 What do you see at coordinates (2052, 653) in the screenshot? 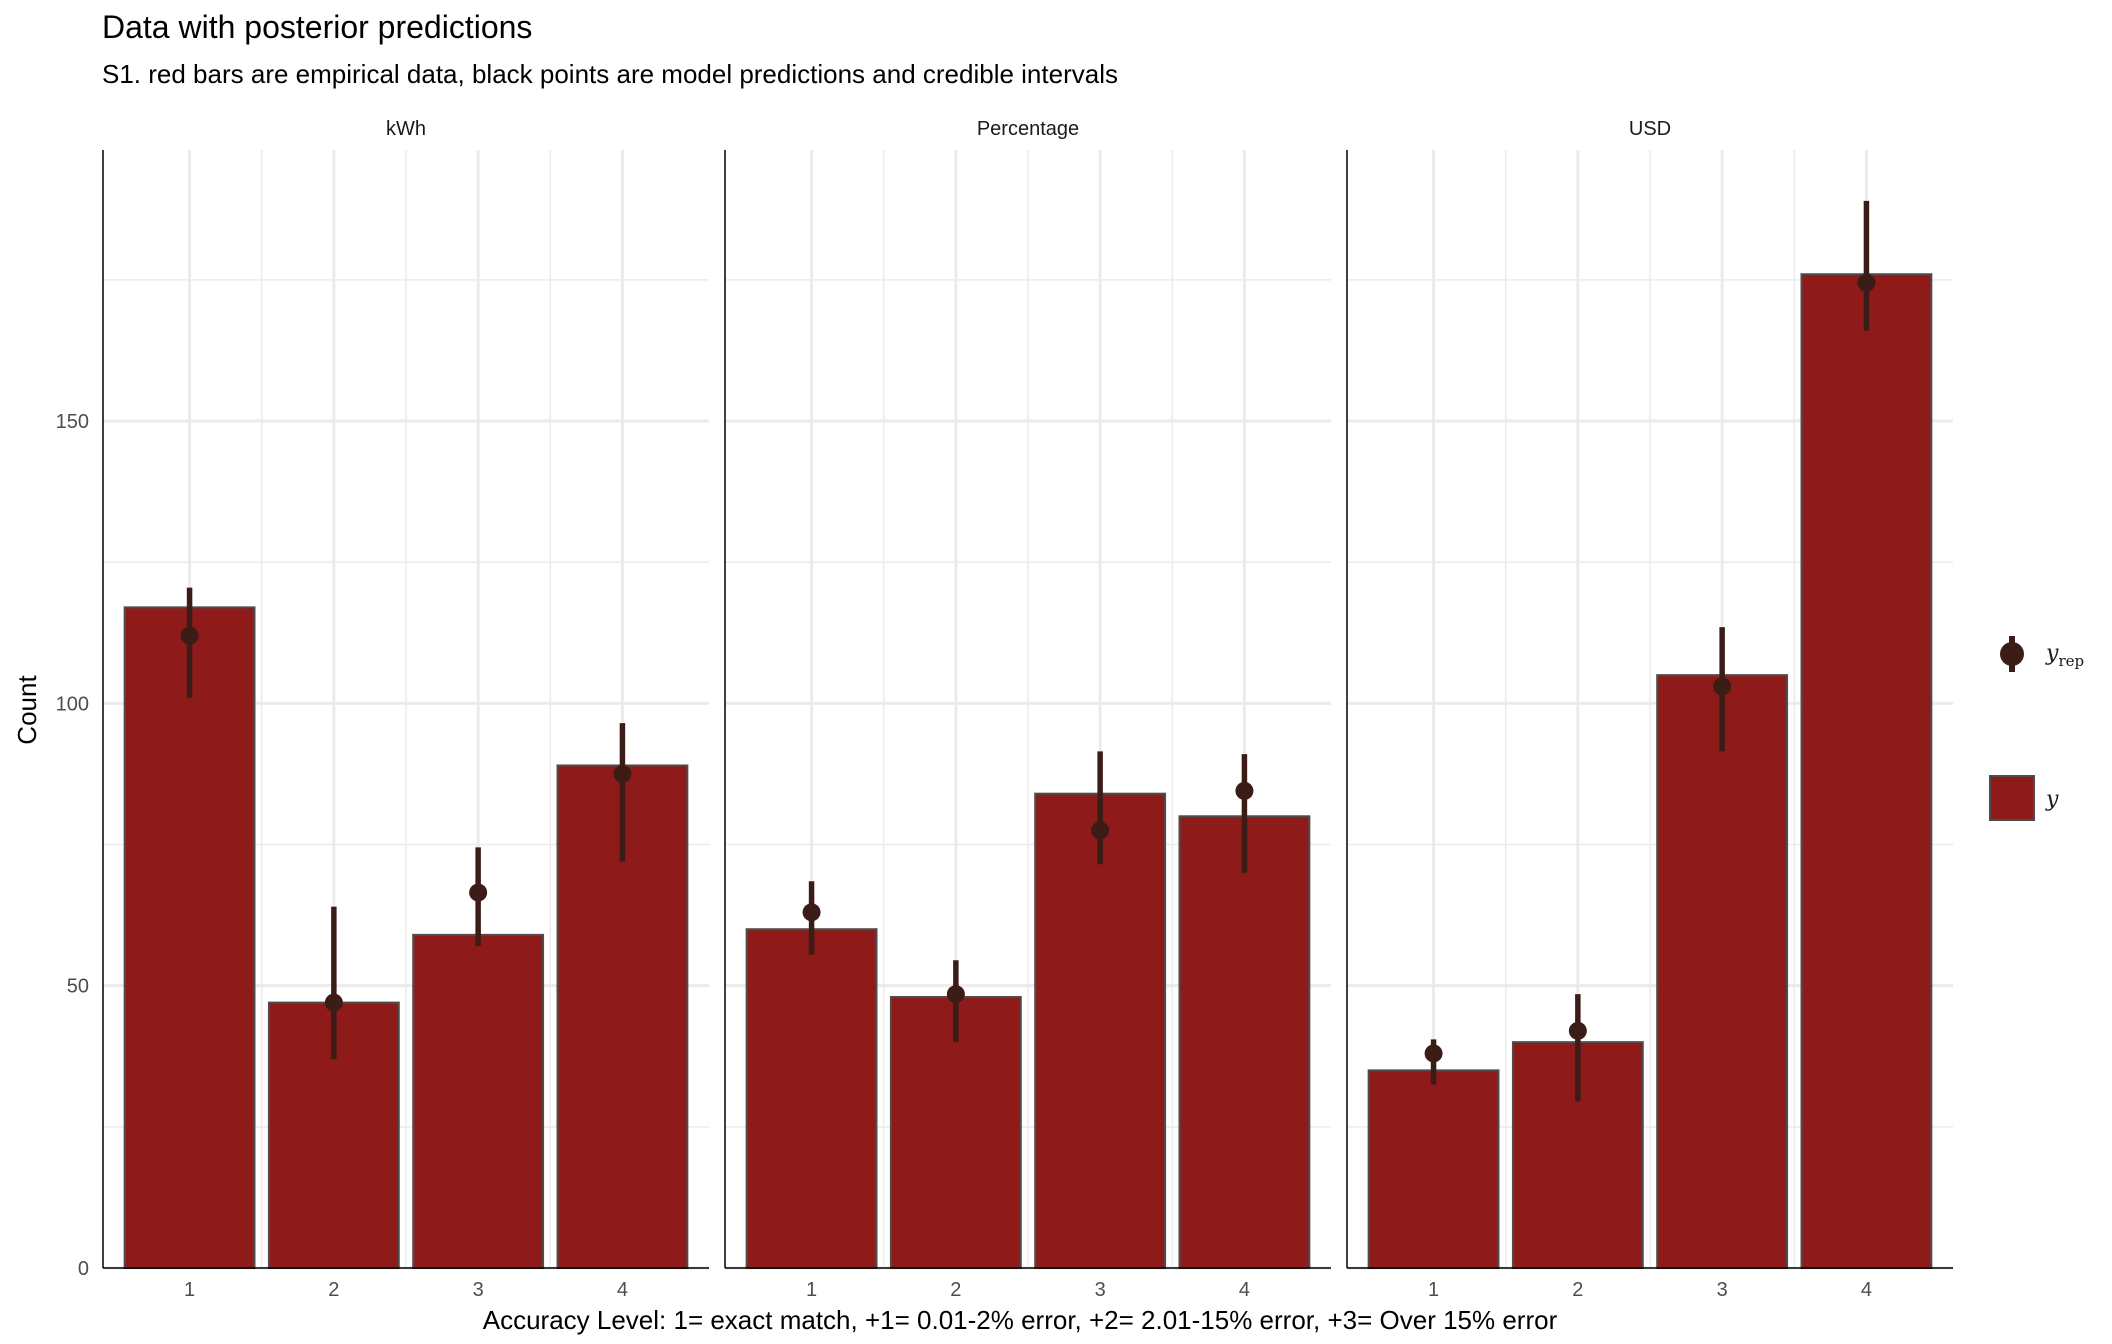
I see `legend-label-yrep-main: y` at bounding box center [2052, 653].